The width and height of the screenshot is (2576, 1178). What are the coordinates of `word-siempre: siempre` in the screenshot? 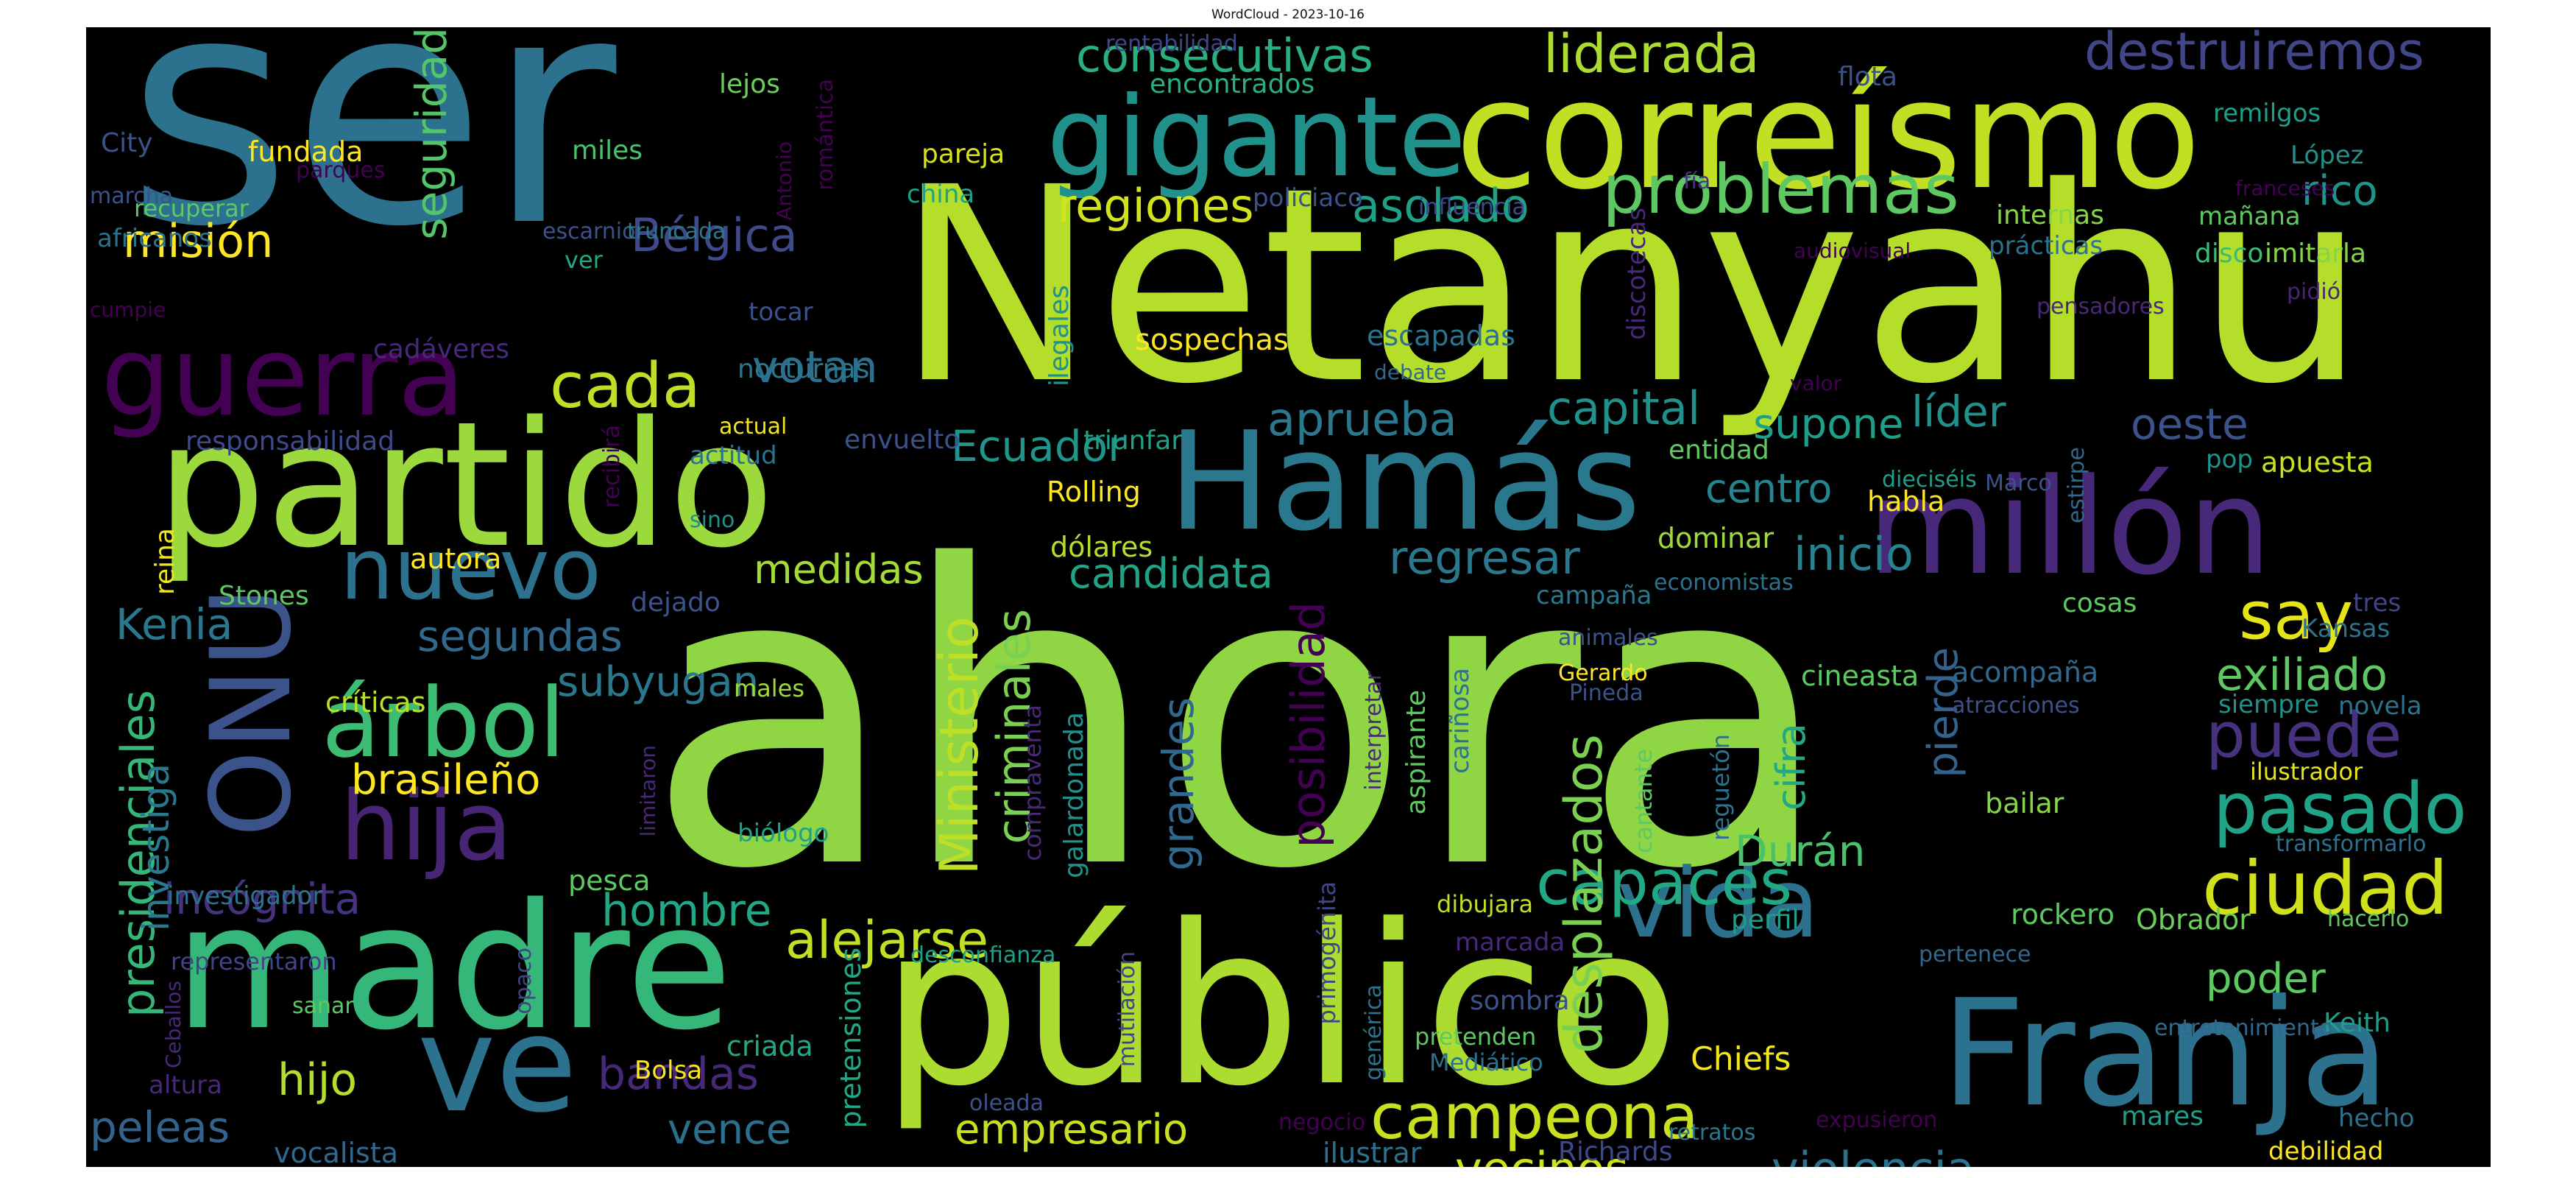 It's located at (2268, 704).